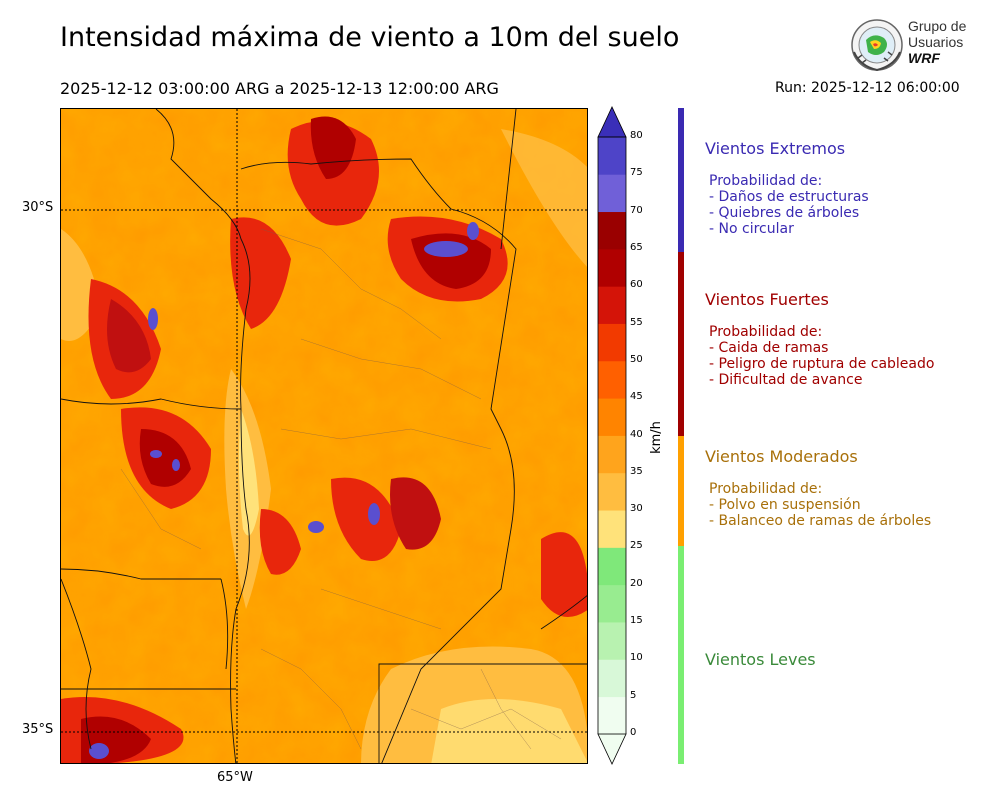 This screenshot has width=1000, height=800. What do you see at coordinates (681, 180) in the screenshot?
I see `category-bar-extreme` at bounding box center [681, 180].